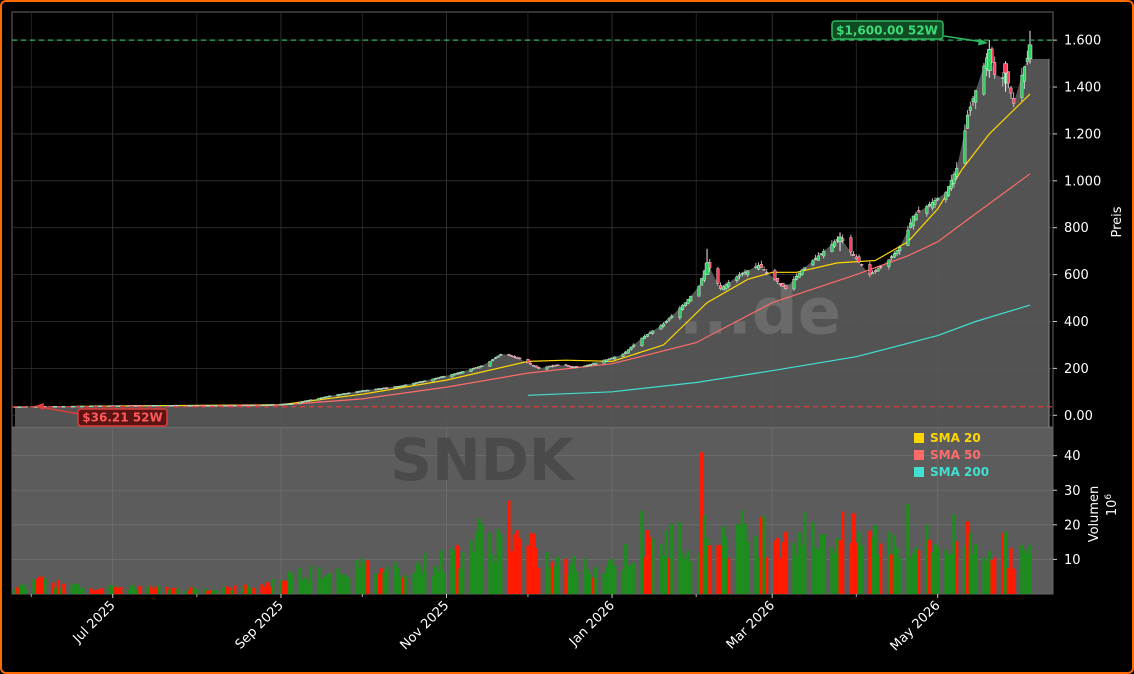 The height and width of the screenshot is (674, 1134). What do you see at coordinates (919, 455) in the screenshot?
I see `legend-swatch-sma50` at bounding box center [919, 455].